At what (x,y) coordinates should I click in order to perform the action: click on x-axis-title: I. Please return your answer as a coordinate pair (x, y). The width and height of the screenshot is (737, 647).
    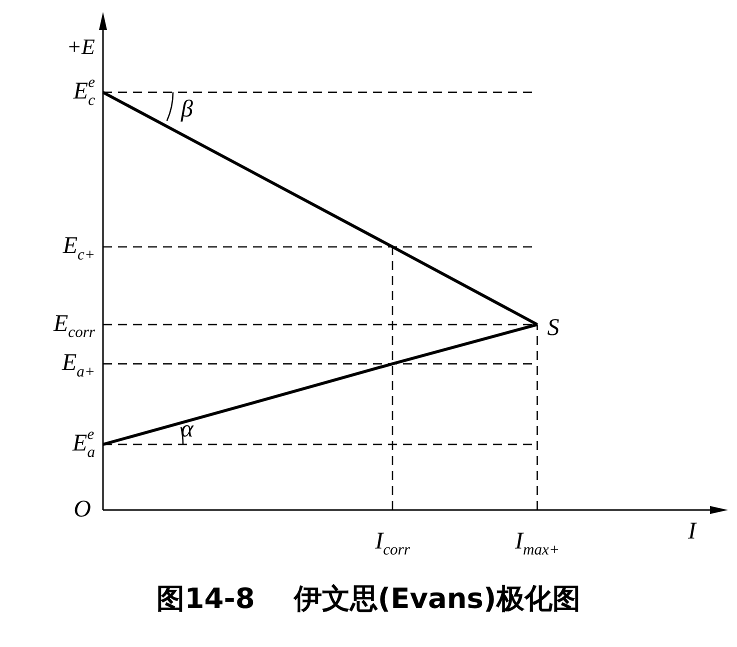
    Looking at the image, I should click on (692, 531).